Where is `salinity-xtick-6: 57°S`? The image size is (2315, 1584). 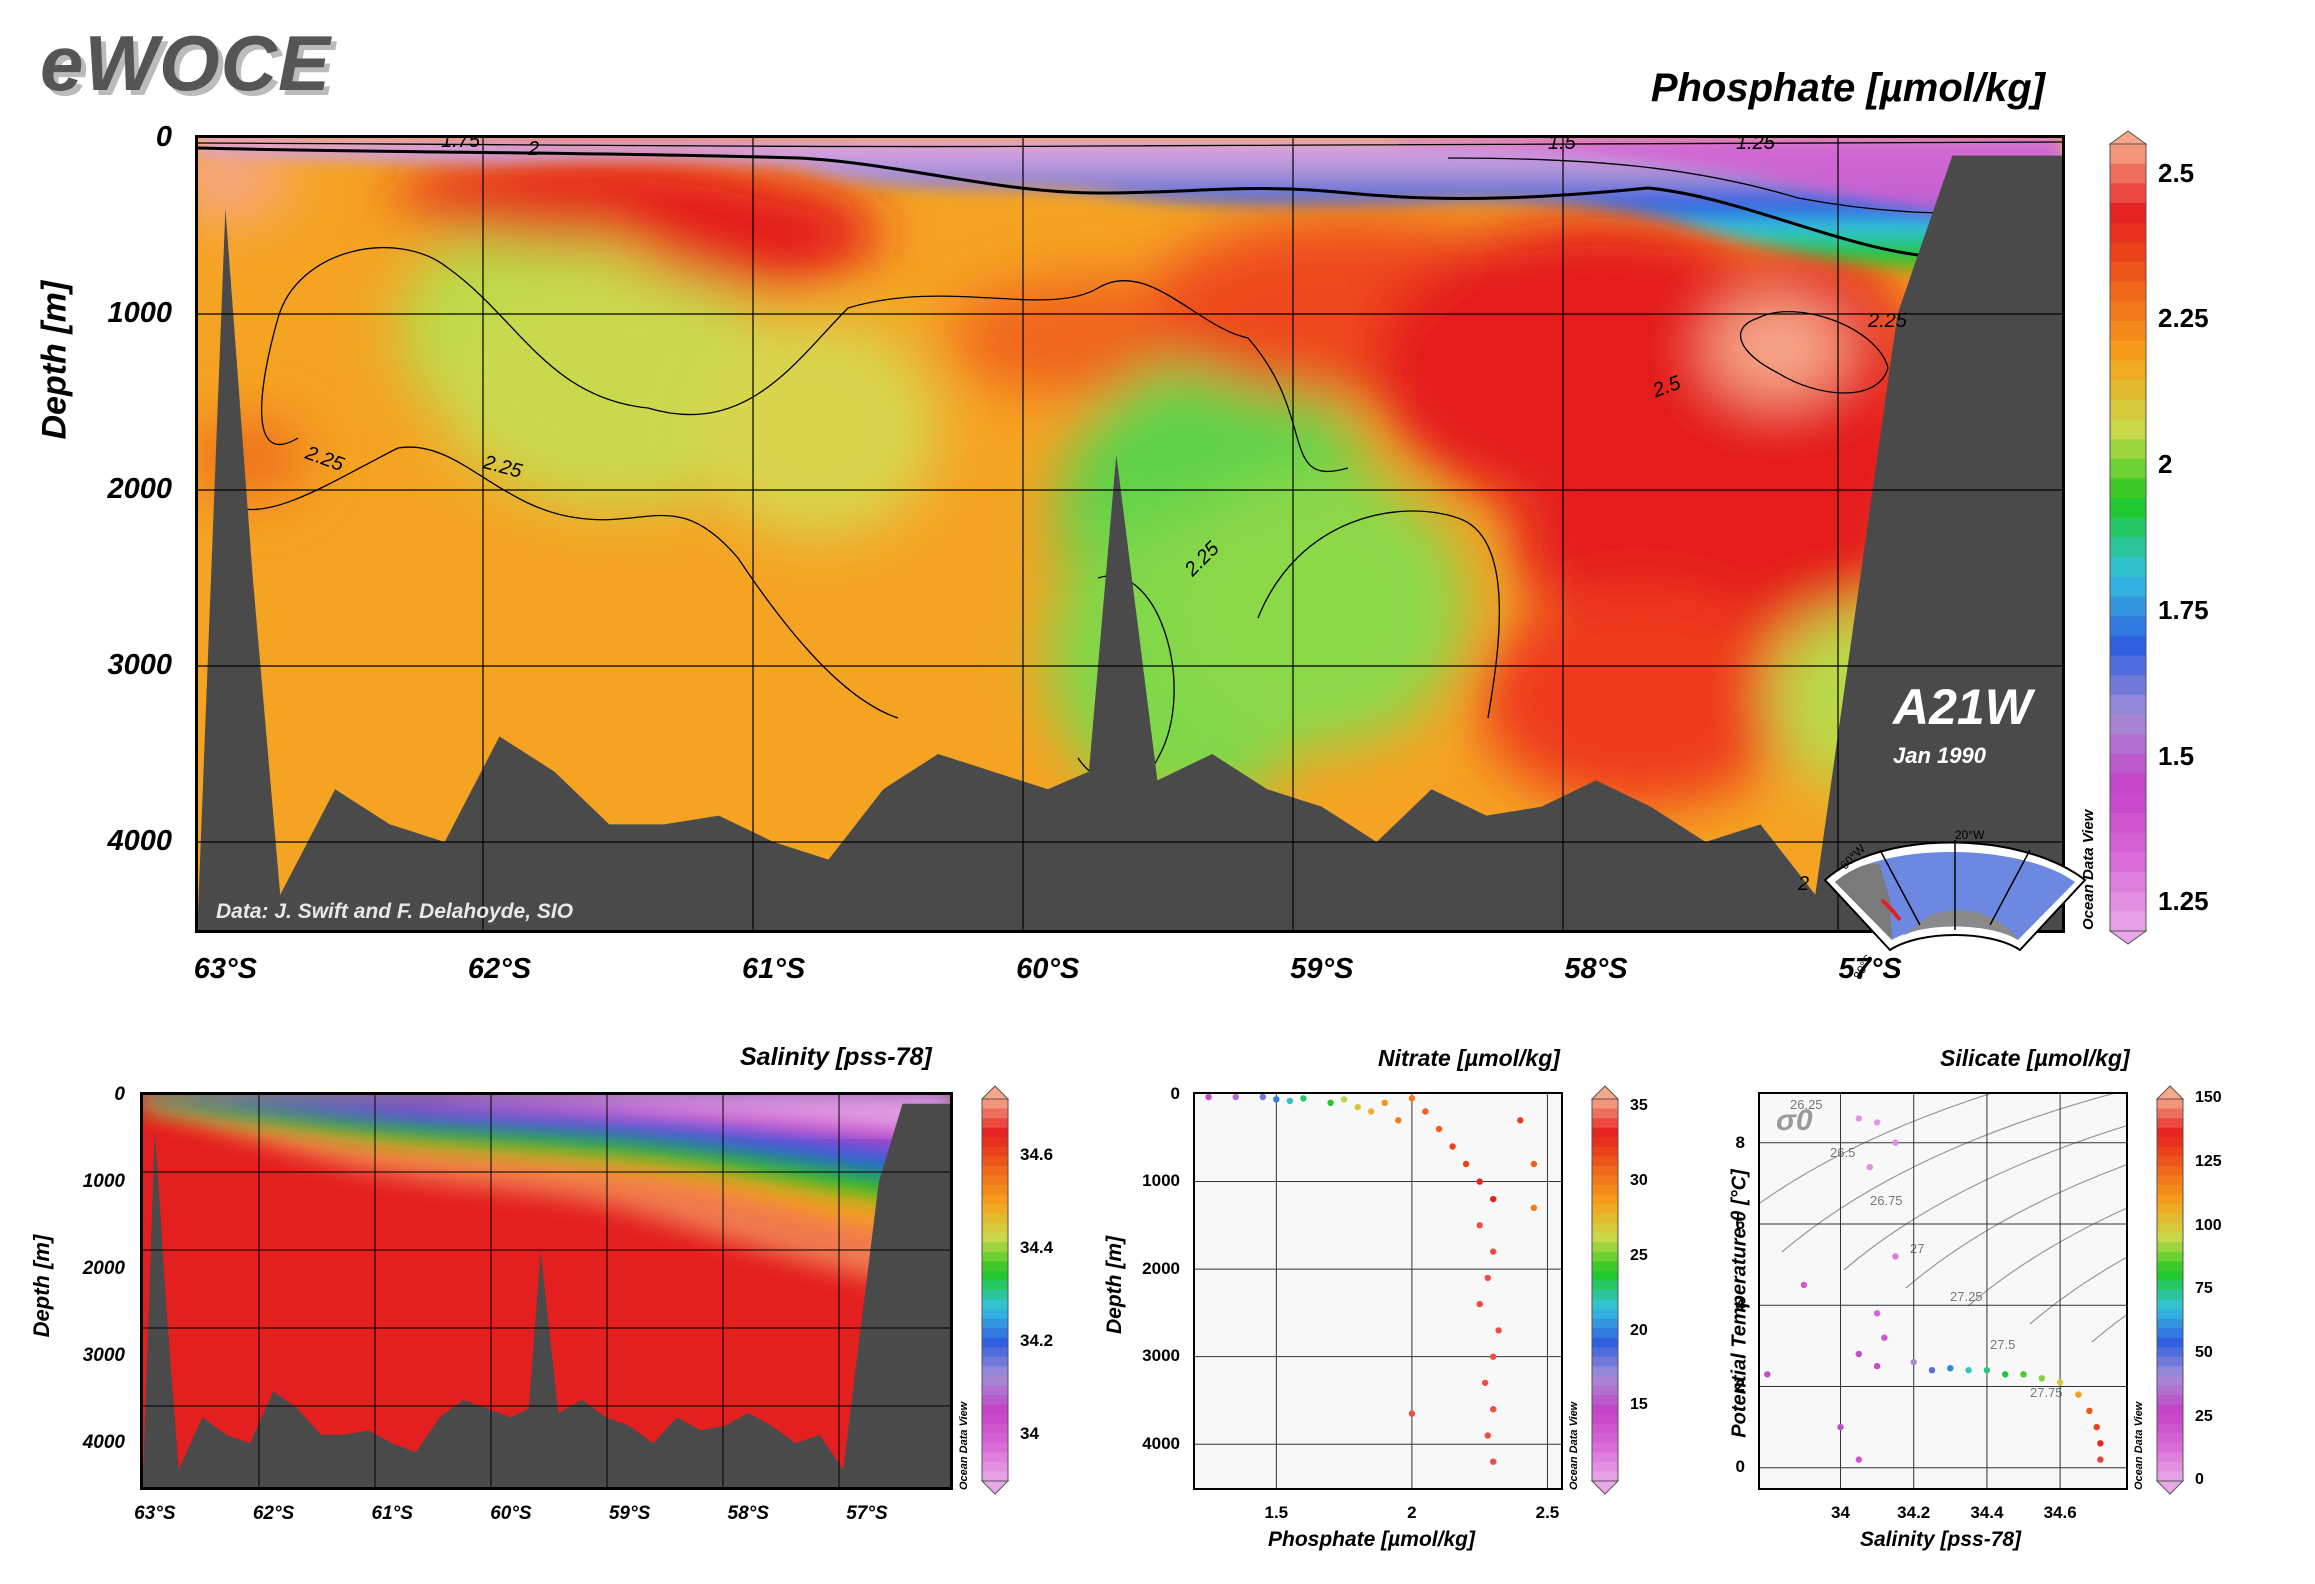
salinity-xtick-6: 57°S is located at coordinates (867, 1513).